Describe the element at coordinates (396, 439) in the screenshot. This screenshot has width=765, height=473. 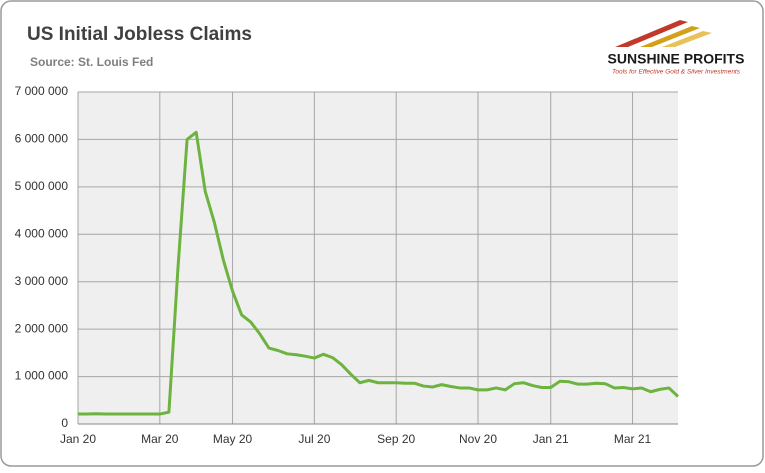
I see `x-tick-label: Sep 20` at that location.